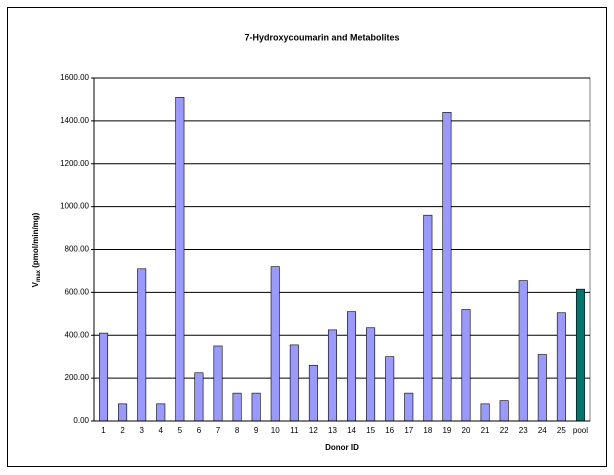 Image resolution: width=614 pixels, height=475 pixels. I want to click on y-tick-label: 1600.00, so click(74, 77).